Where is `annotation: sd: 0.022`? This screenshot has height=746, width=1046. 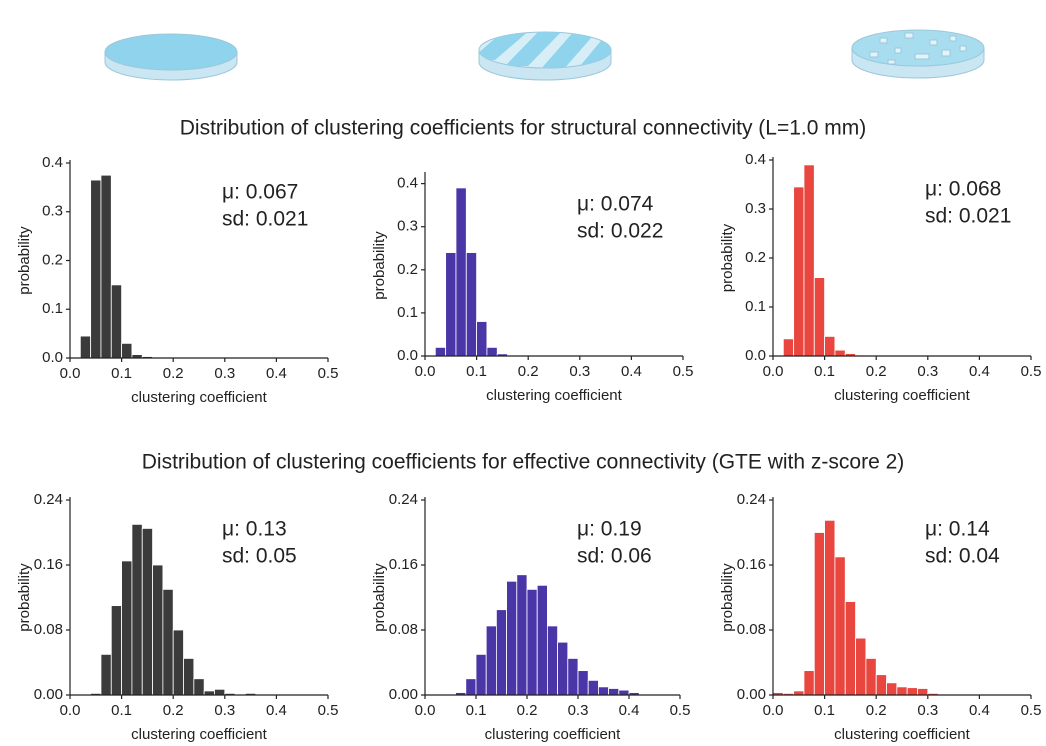
annotation: sd: 0.022 is located at coordinates (620, 231).